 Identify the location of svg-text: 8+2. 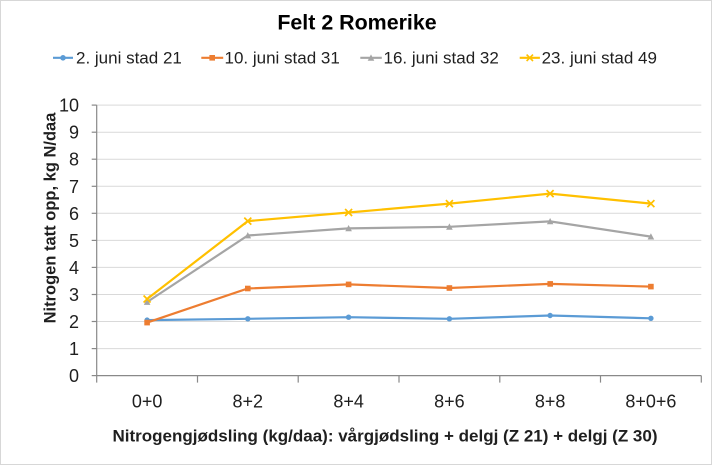
(248, 401).